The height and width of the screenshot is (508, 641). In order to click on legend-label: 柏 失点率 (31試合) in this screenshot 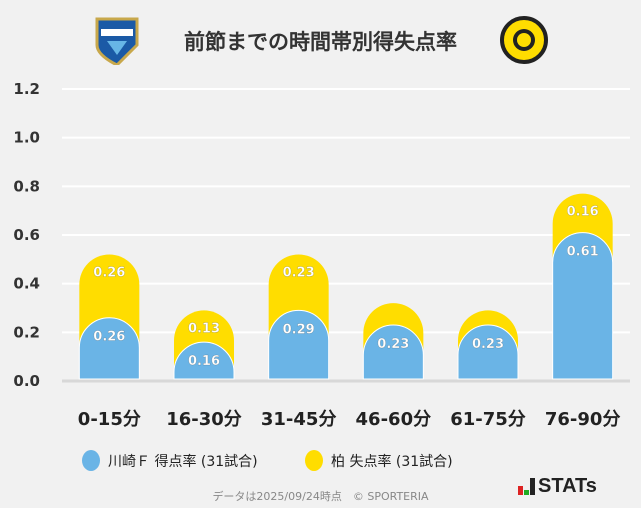, I will do `click(392, 461)`.